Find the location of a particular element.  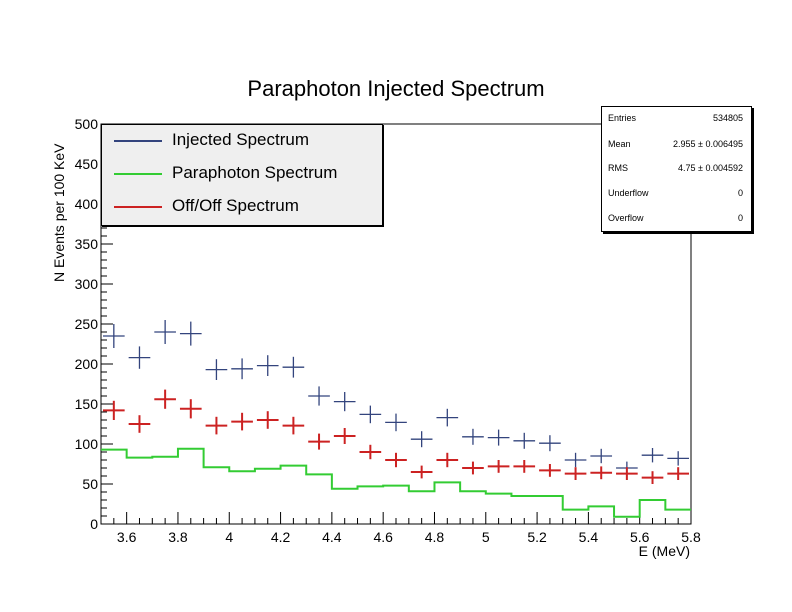

stats-value: 4.75 ± 0.004592 is located at coordinates (710, 168).